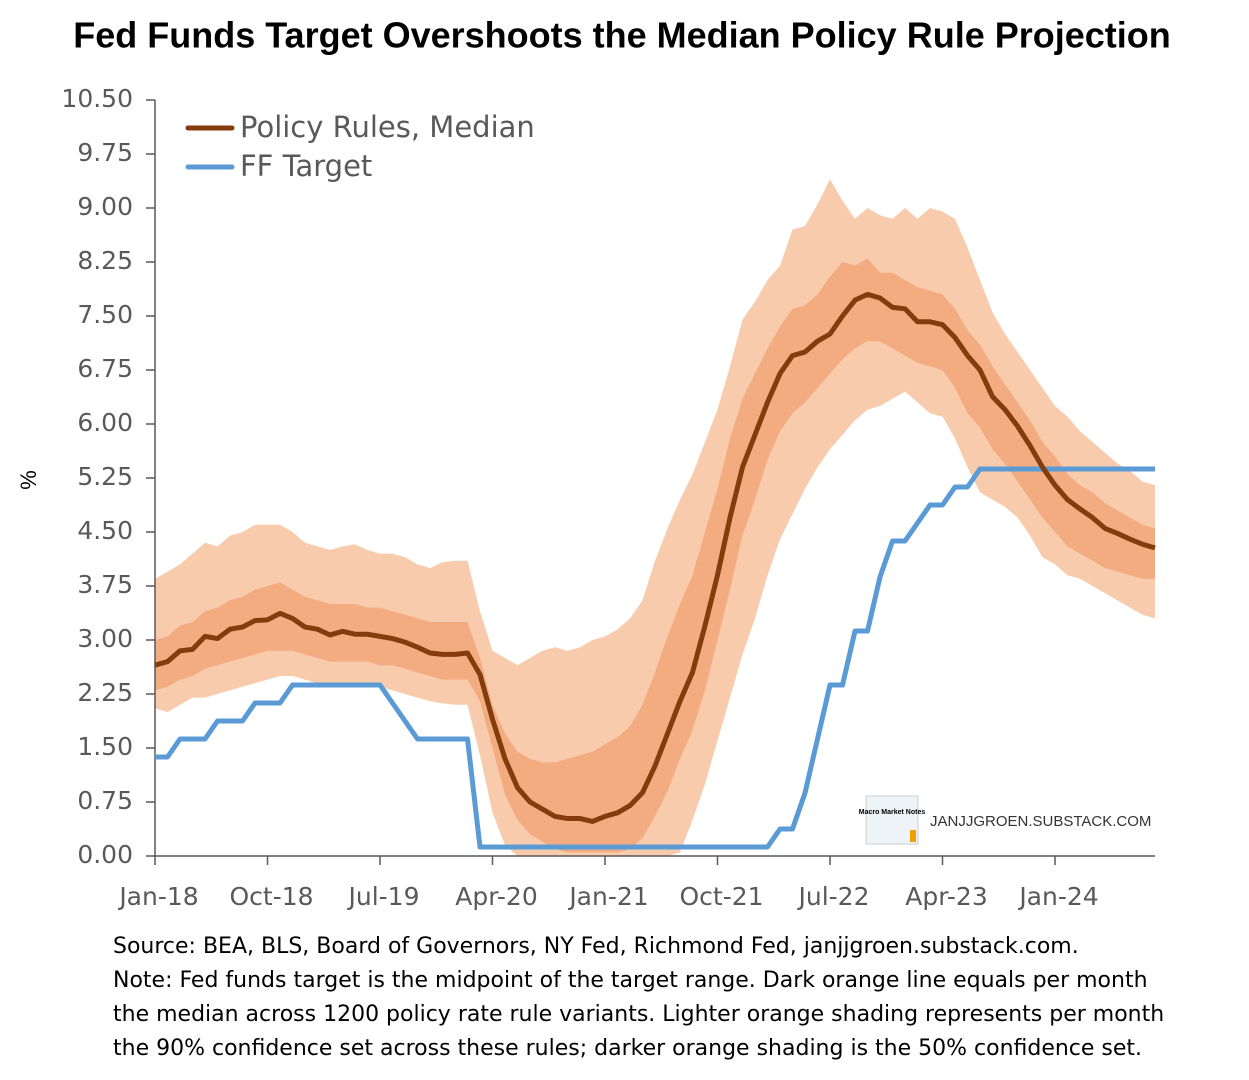 The image size is (1249, 1080). Describe the element at coordinates (105, 746) in the screenshot. I see `y-tick-label: 1.50` at that location.